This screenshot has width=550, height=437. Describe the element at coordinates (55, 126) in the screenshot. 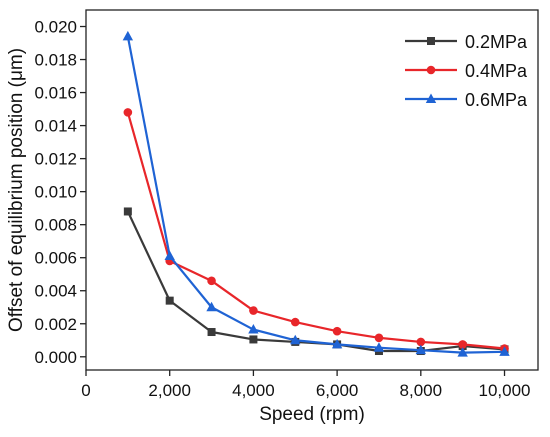

I see `y-tick-label: 0.014` at that location.